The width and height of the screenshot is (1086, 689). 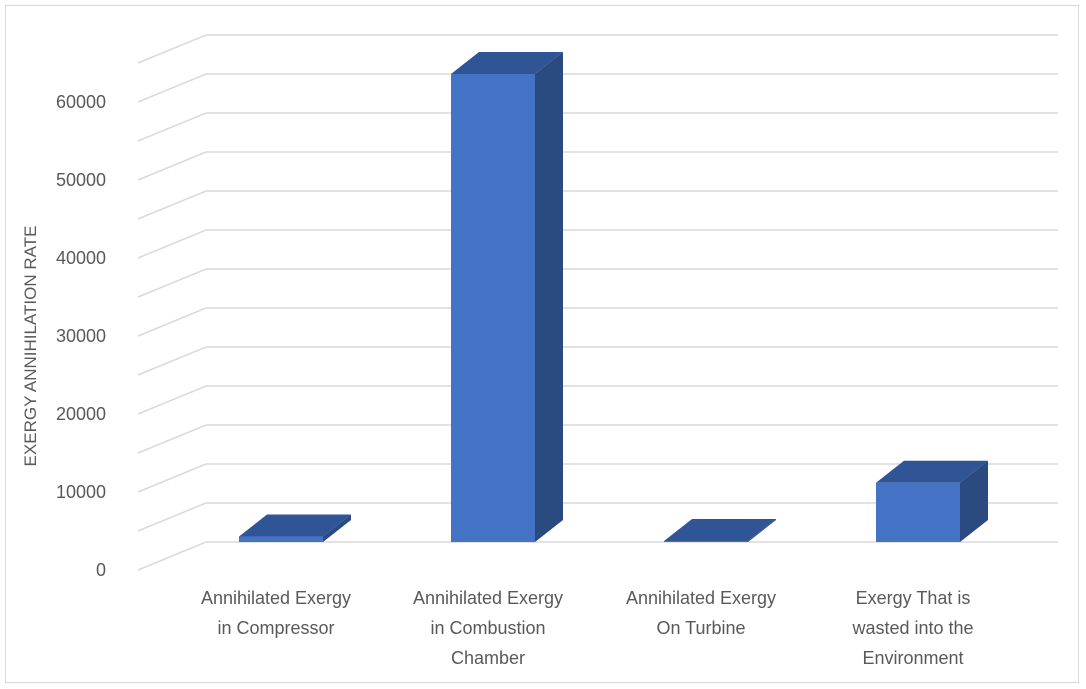 What do you see at coordinates (81, 258) in the screenshot?
I see `y-tick-label: 40000` at bounding box center [81, 258].